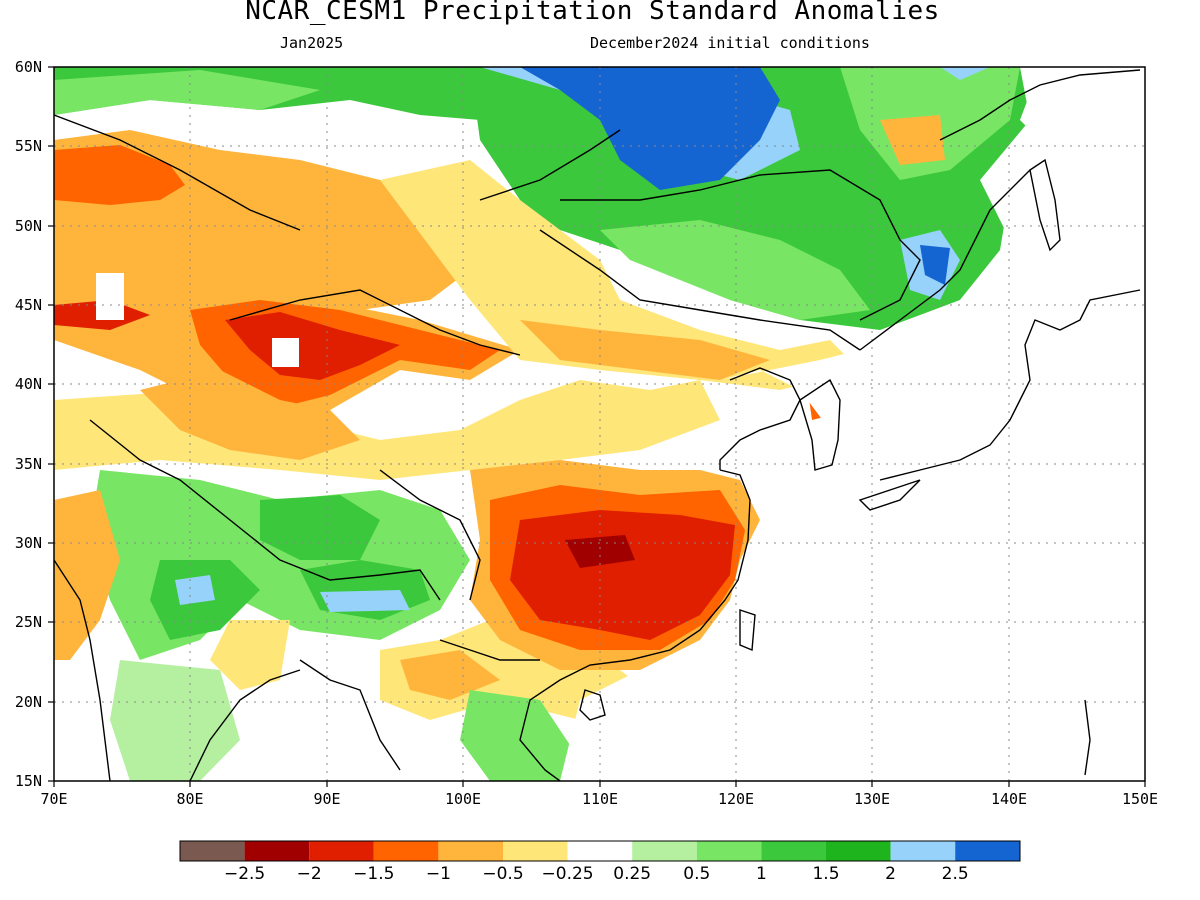  Describe the element at coordinates (28, 702) in the screenshot. I see `lat-label: 20N` at that location.